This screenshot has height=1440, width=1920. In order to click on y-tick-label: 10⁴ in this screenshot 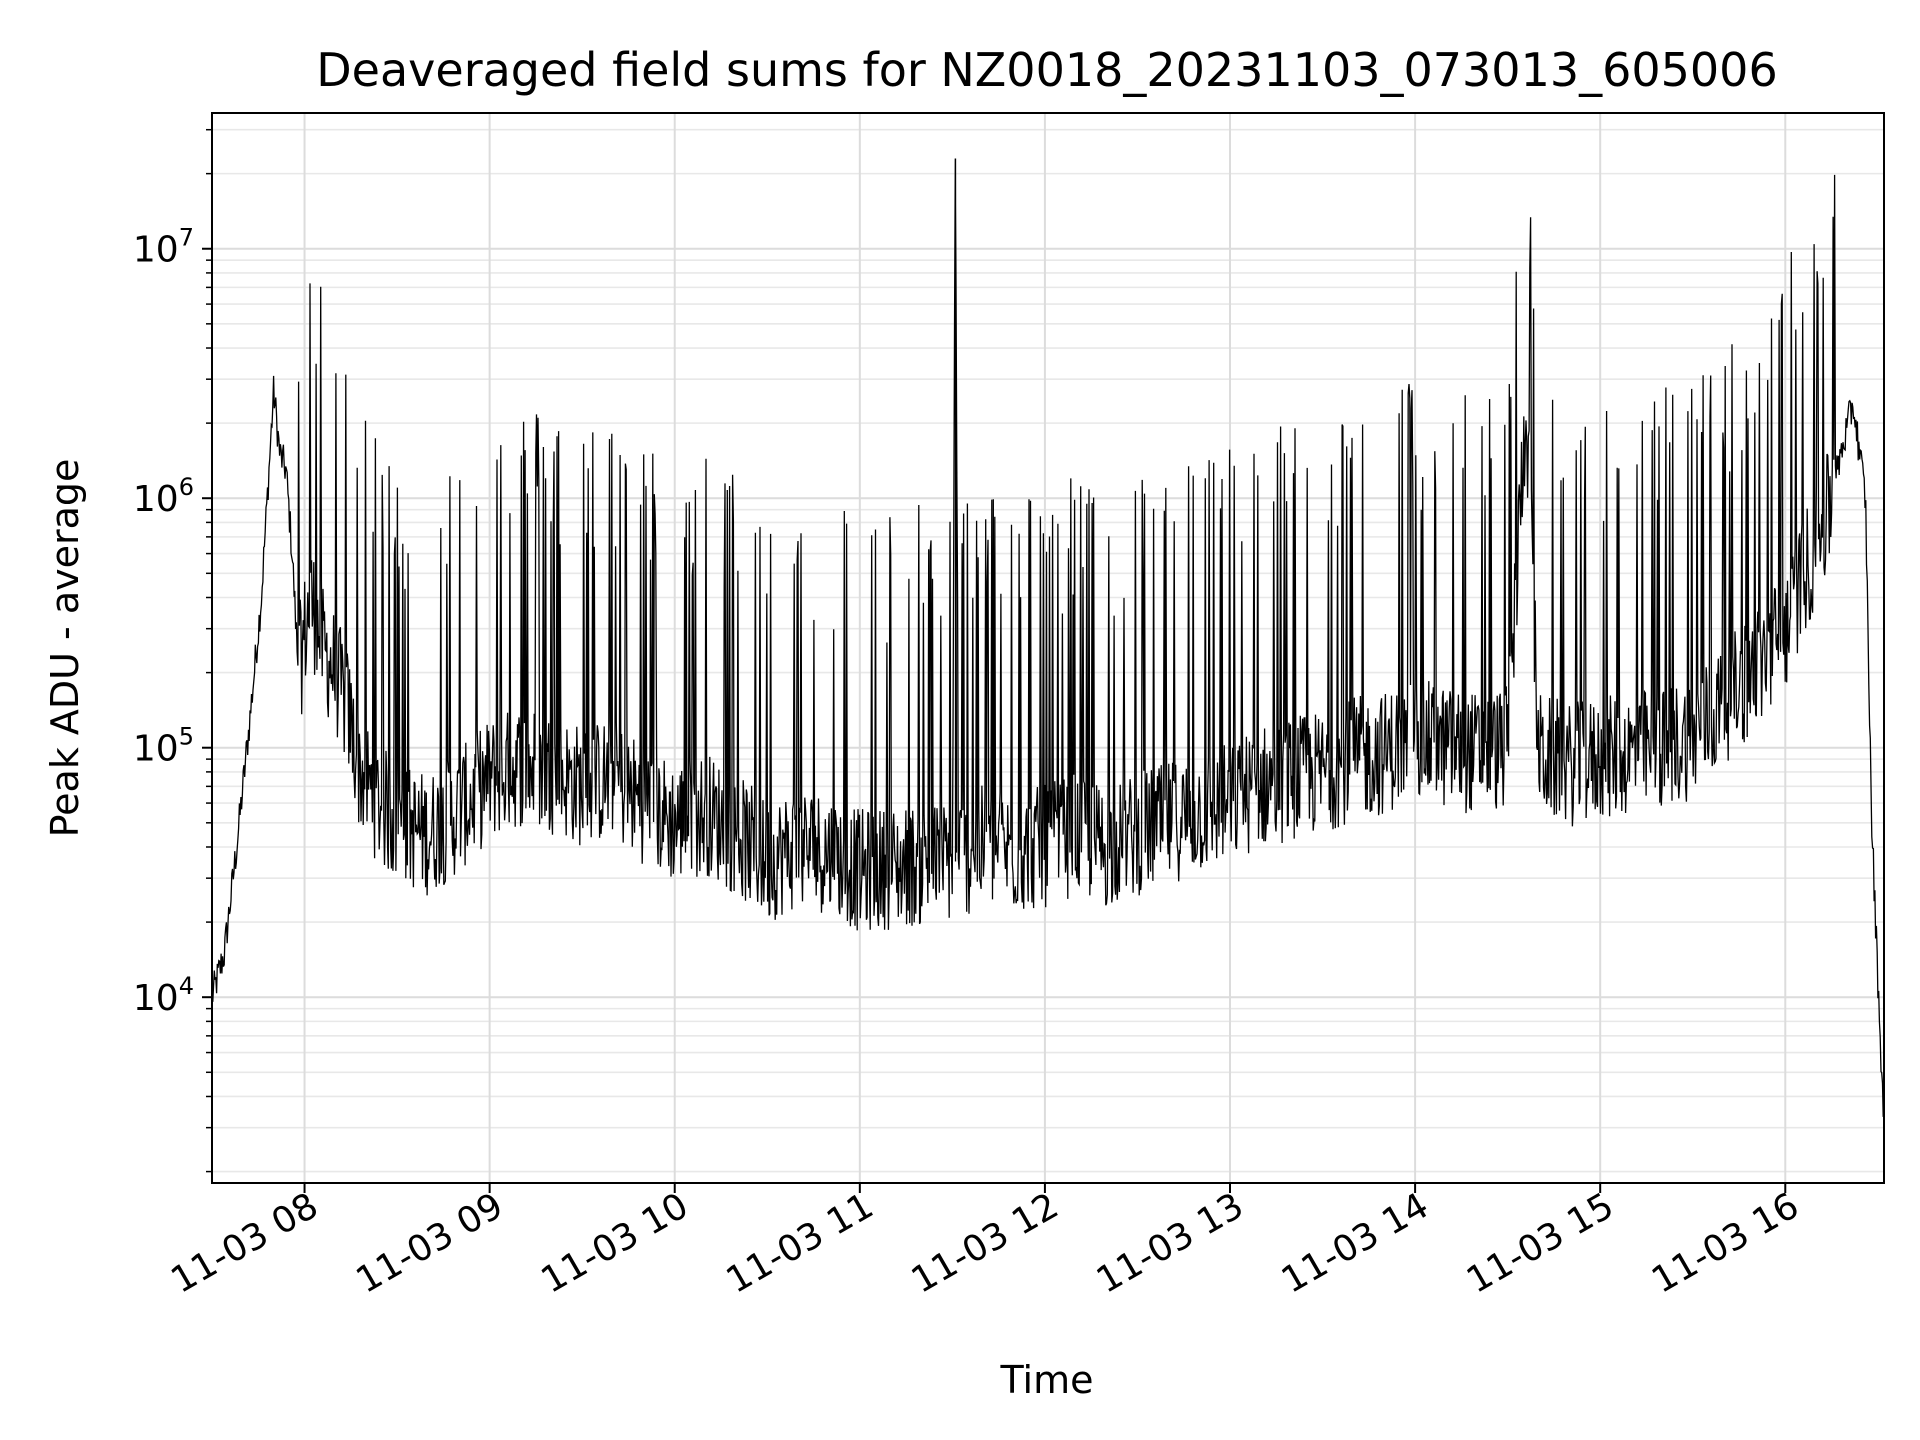, I will do `click(163, 995)`.